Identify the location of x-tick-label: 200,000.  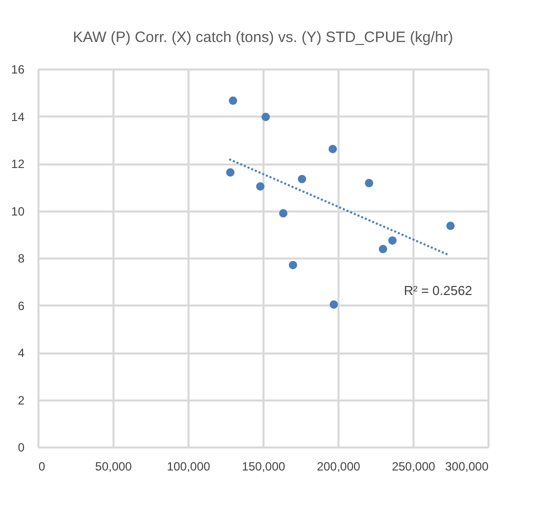
(338, 467).